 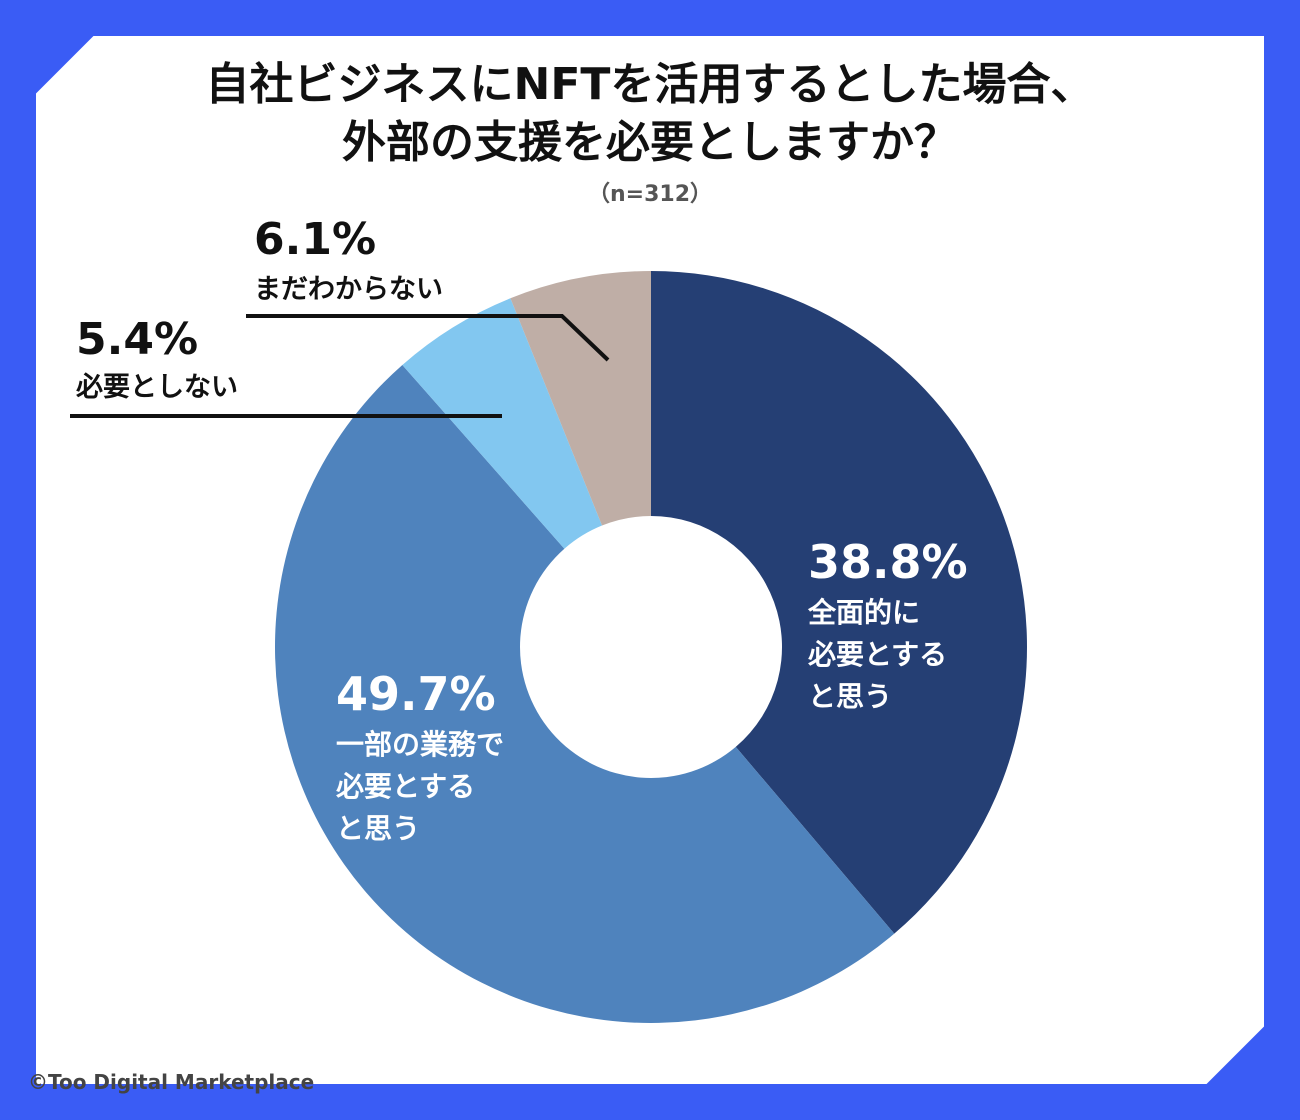 I want to click on chart-title-line-2: 外部の支援を必要としますか？, so click(x=650, y=142).